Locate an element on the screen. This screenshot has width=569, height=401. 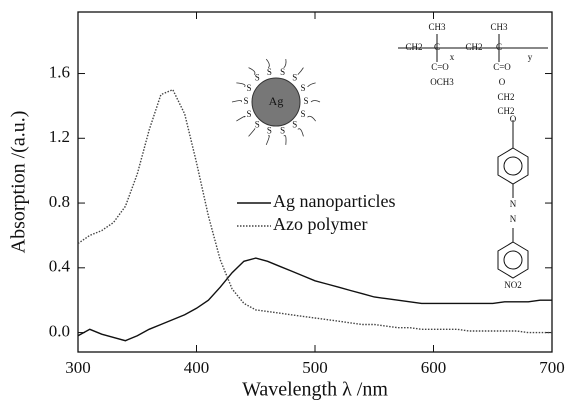
x-axis-label: Wavelength λ /nm is located at coordinates (315, 390).